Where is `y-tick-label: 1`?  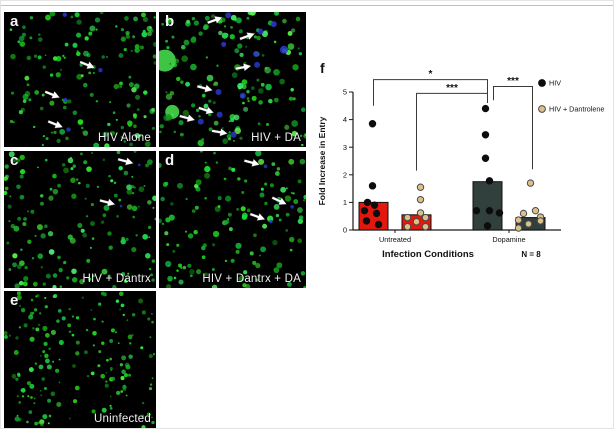
y-tick-label: 1 is located at coordinates (345, 202).